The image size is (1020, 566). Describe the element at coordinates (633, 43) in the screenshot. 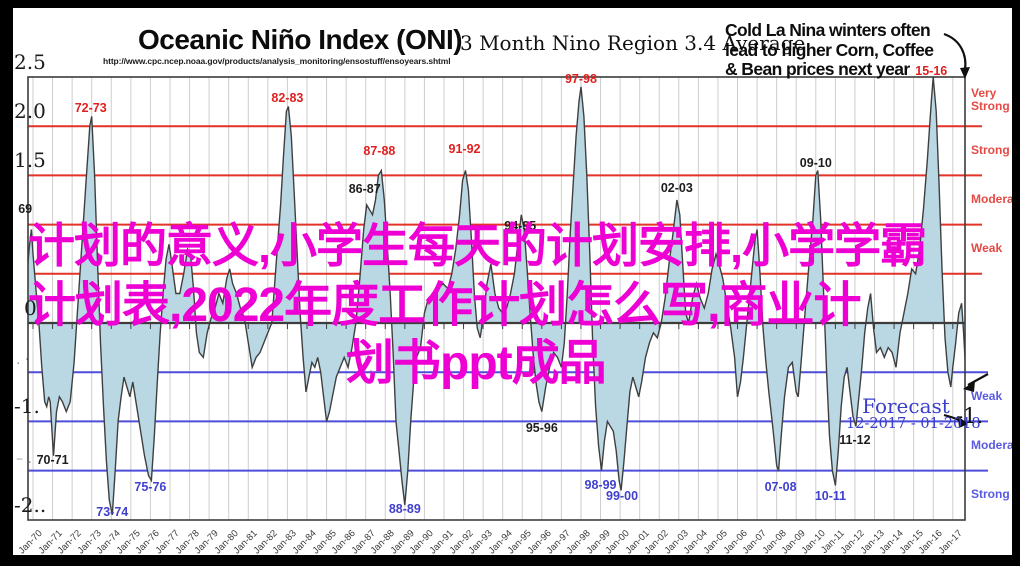

I see `chart-subtitle: 3 Month Nino Region 3.4 Average` at that location.